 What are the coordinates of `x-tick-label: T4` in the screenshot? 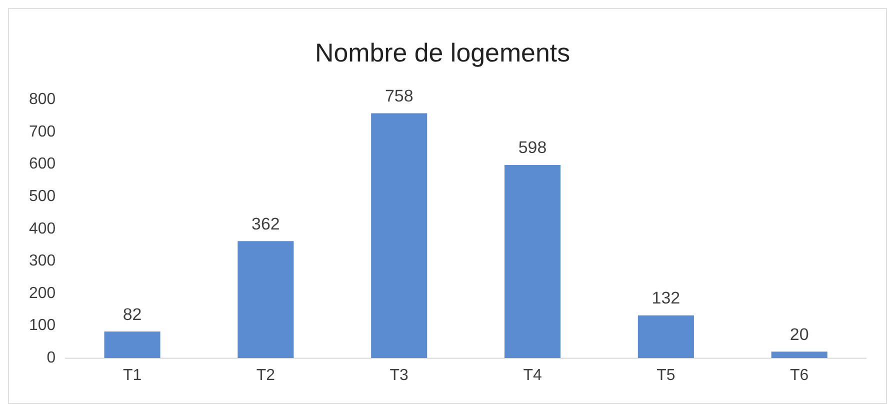 It's located at (532, 375).